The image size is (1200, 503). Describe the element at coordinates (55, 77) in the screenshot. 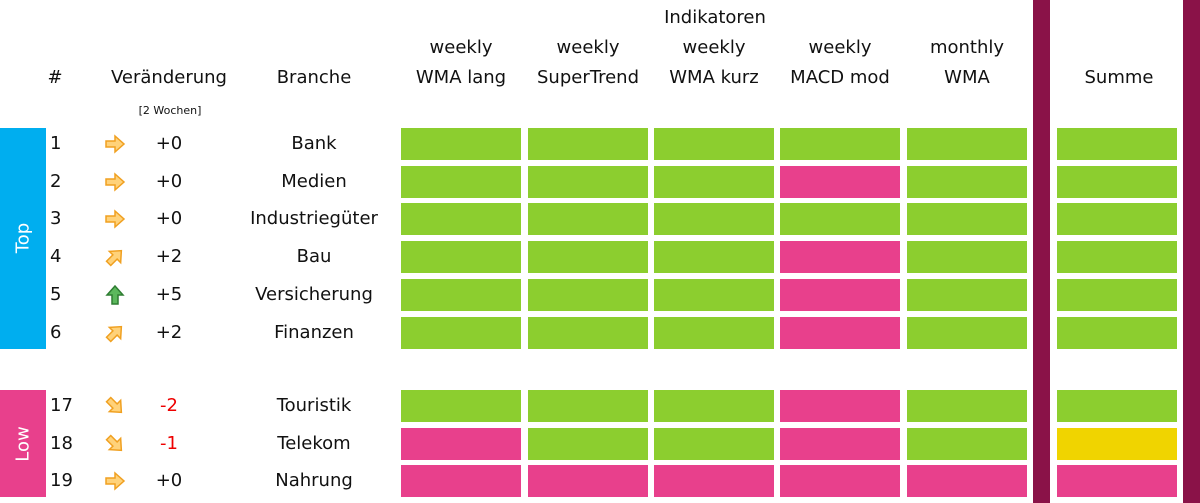

I see `header-rank: #` at that location.